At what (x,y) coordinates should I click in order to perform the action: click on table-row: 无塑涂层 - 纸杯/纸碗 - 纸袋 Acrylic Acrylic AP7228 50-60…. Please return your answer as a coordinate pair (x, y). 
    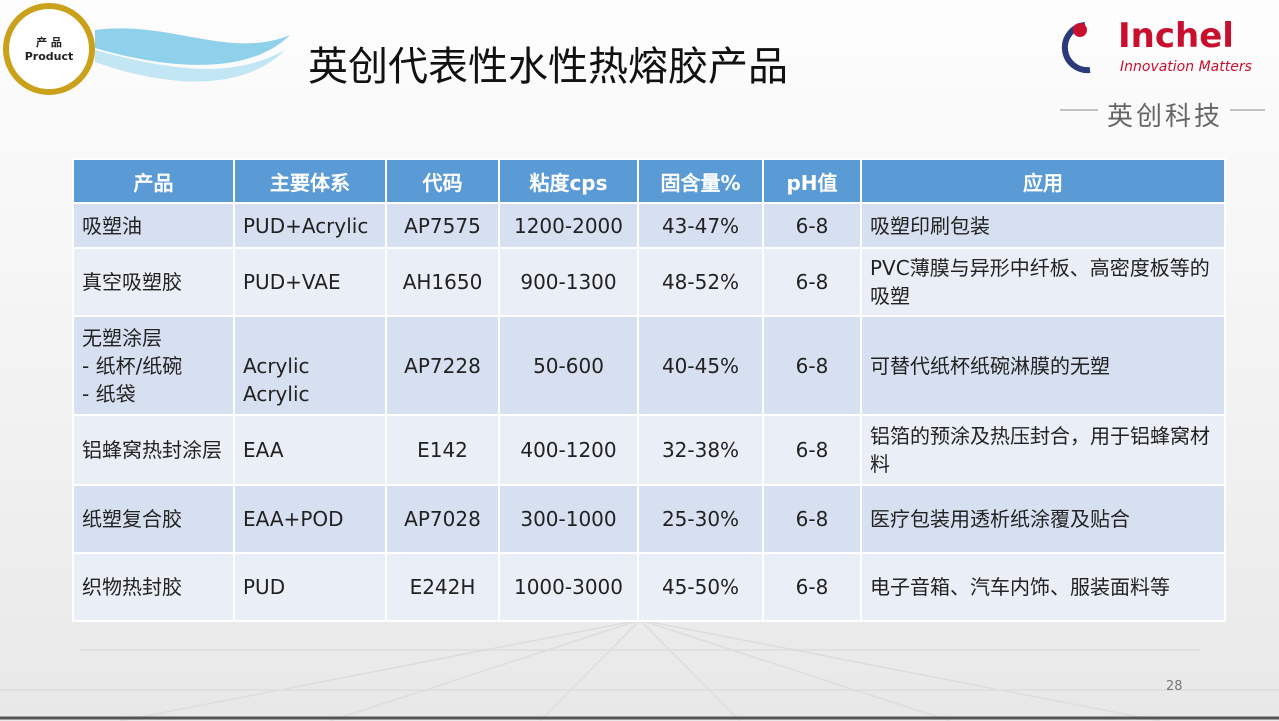
    Looking at the image, I should click on (649, 365).